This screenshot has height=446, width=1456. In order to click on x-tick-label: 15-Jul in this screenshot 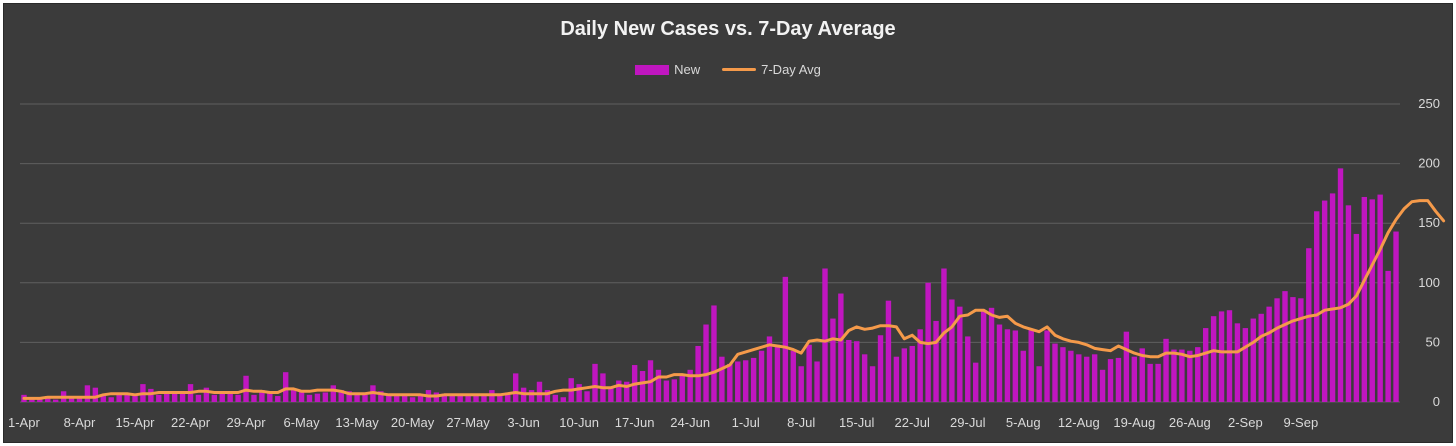, I will do `click(857, 422)`.